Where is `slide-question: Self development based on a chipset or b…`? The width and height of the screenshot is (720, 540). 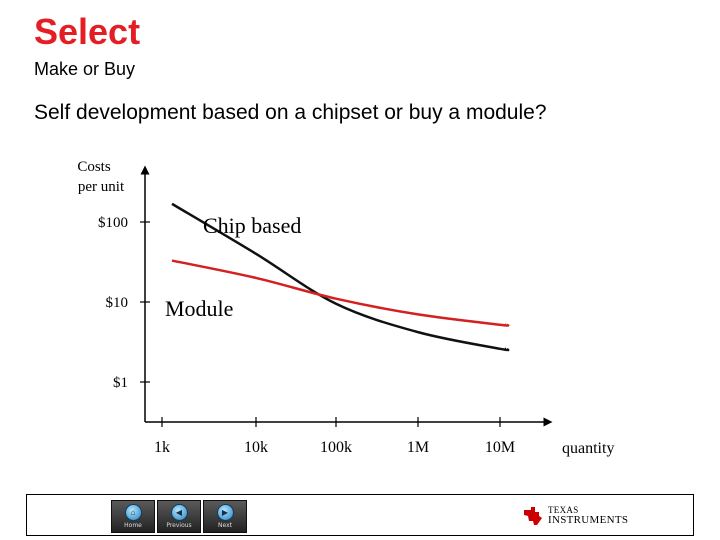
slide-question: Self development based on a chipset or b… is located at coordinates (290, 112).